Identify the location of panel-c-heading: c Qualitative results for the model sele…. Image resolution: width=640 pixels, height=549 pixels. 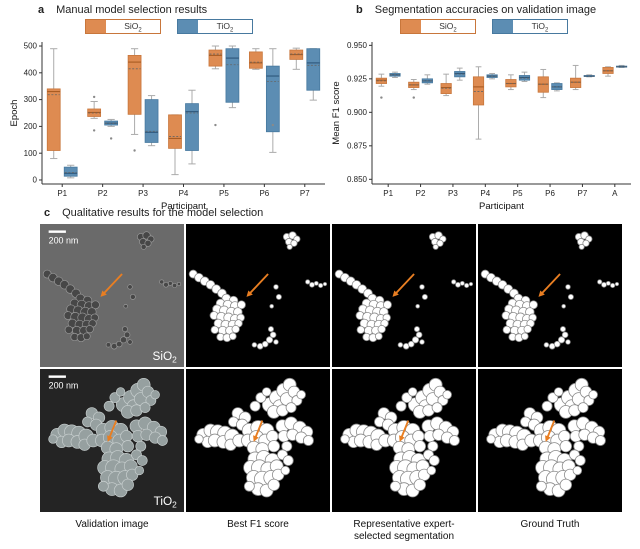
(342, 213).